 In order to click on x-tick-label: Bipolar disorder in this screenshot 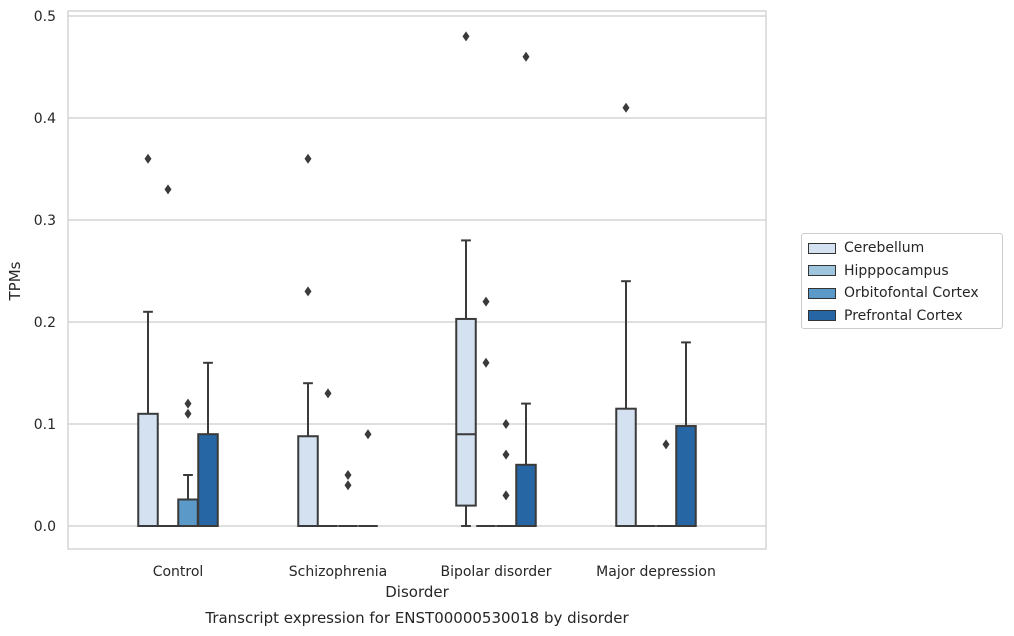, I will do `click(495, 572)`.